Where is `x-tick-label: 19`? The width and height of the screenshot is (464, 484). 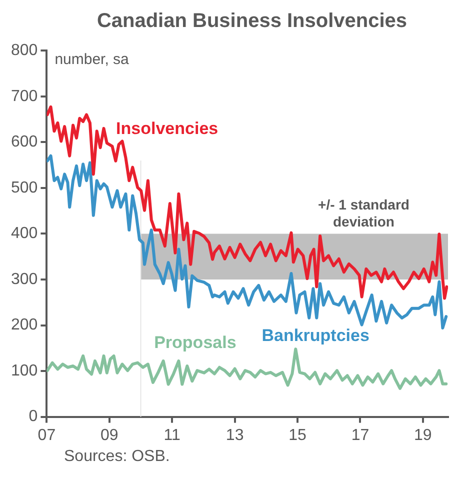 x-tick-label: 19 is located at coordinates (423, 435).